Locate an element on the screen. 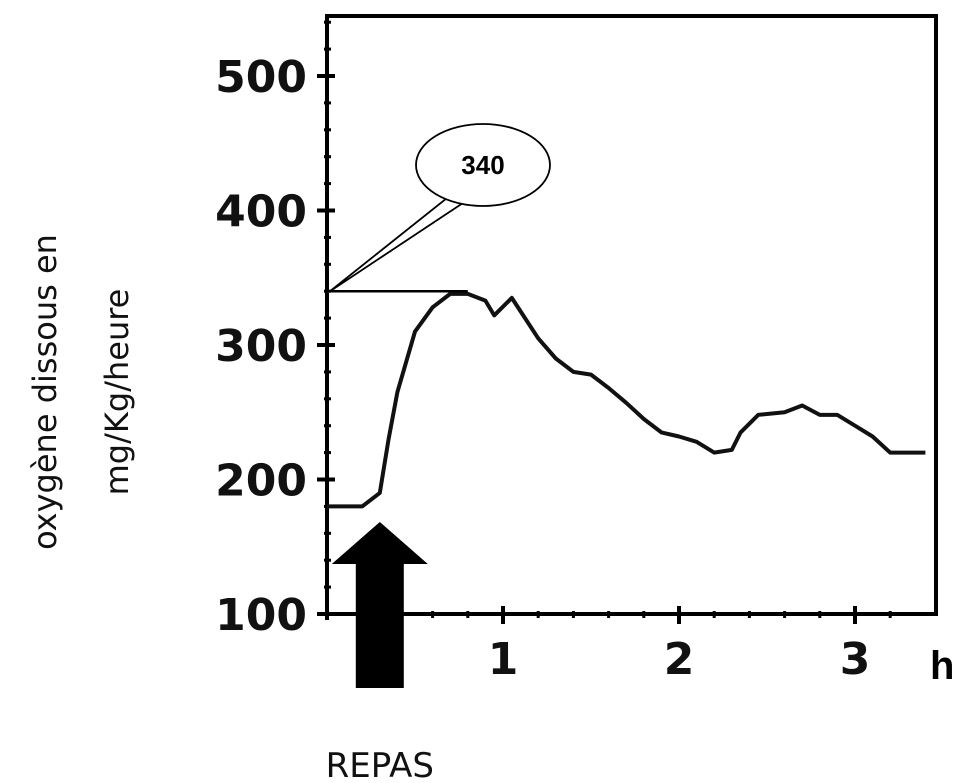 The height and width of the screenshot is (783, 962). x-tick-label-3: 3 is located at coordinates (855, 659).